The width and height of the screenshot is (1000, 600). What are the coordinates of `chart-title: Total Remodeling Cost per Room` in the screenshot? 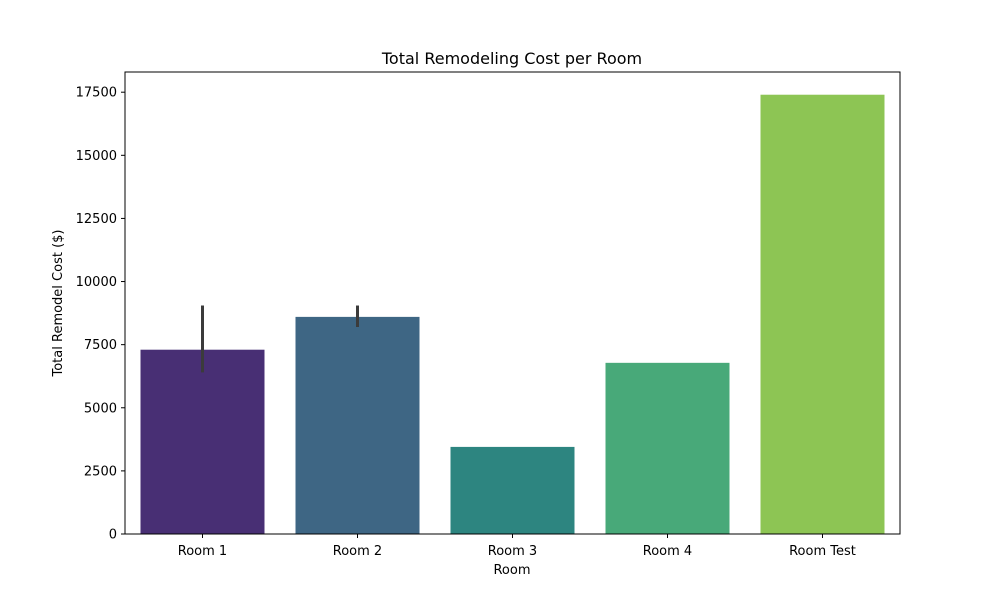 It's located at (511, 58).